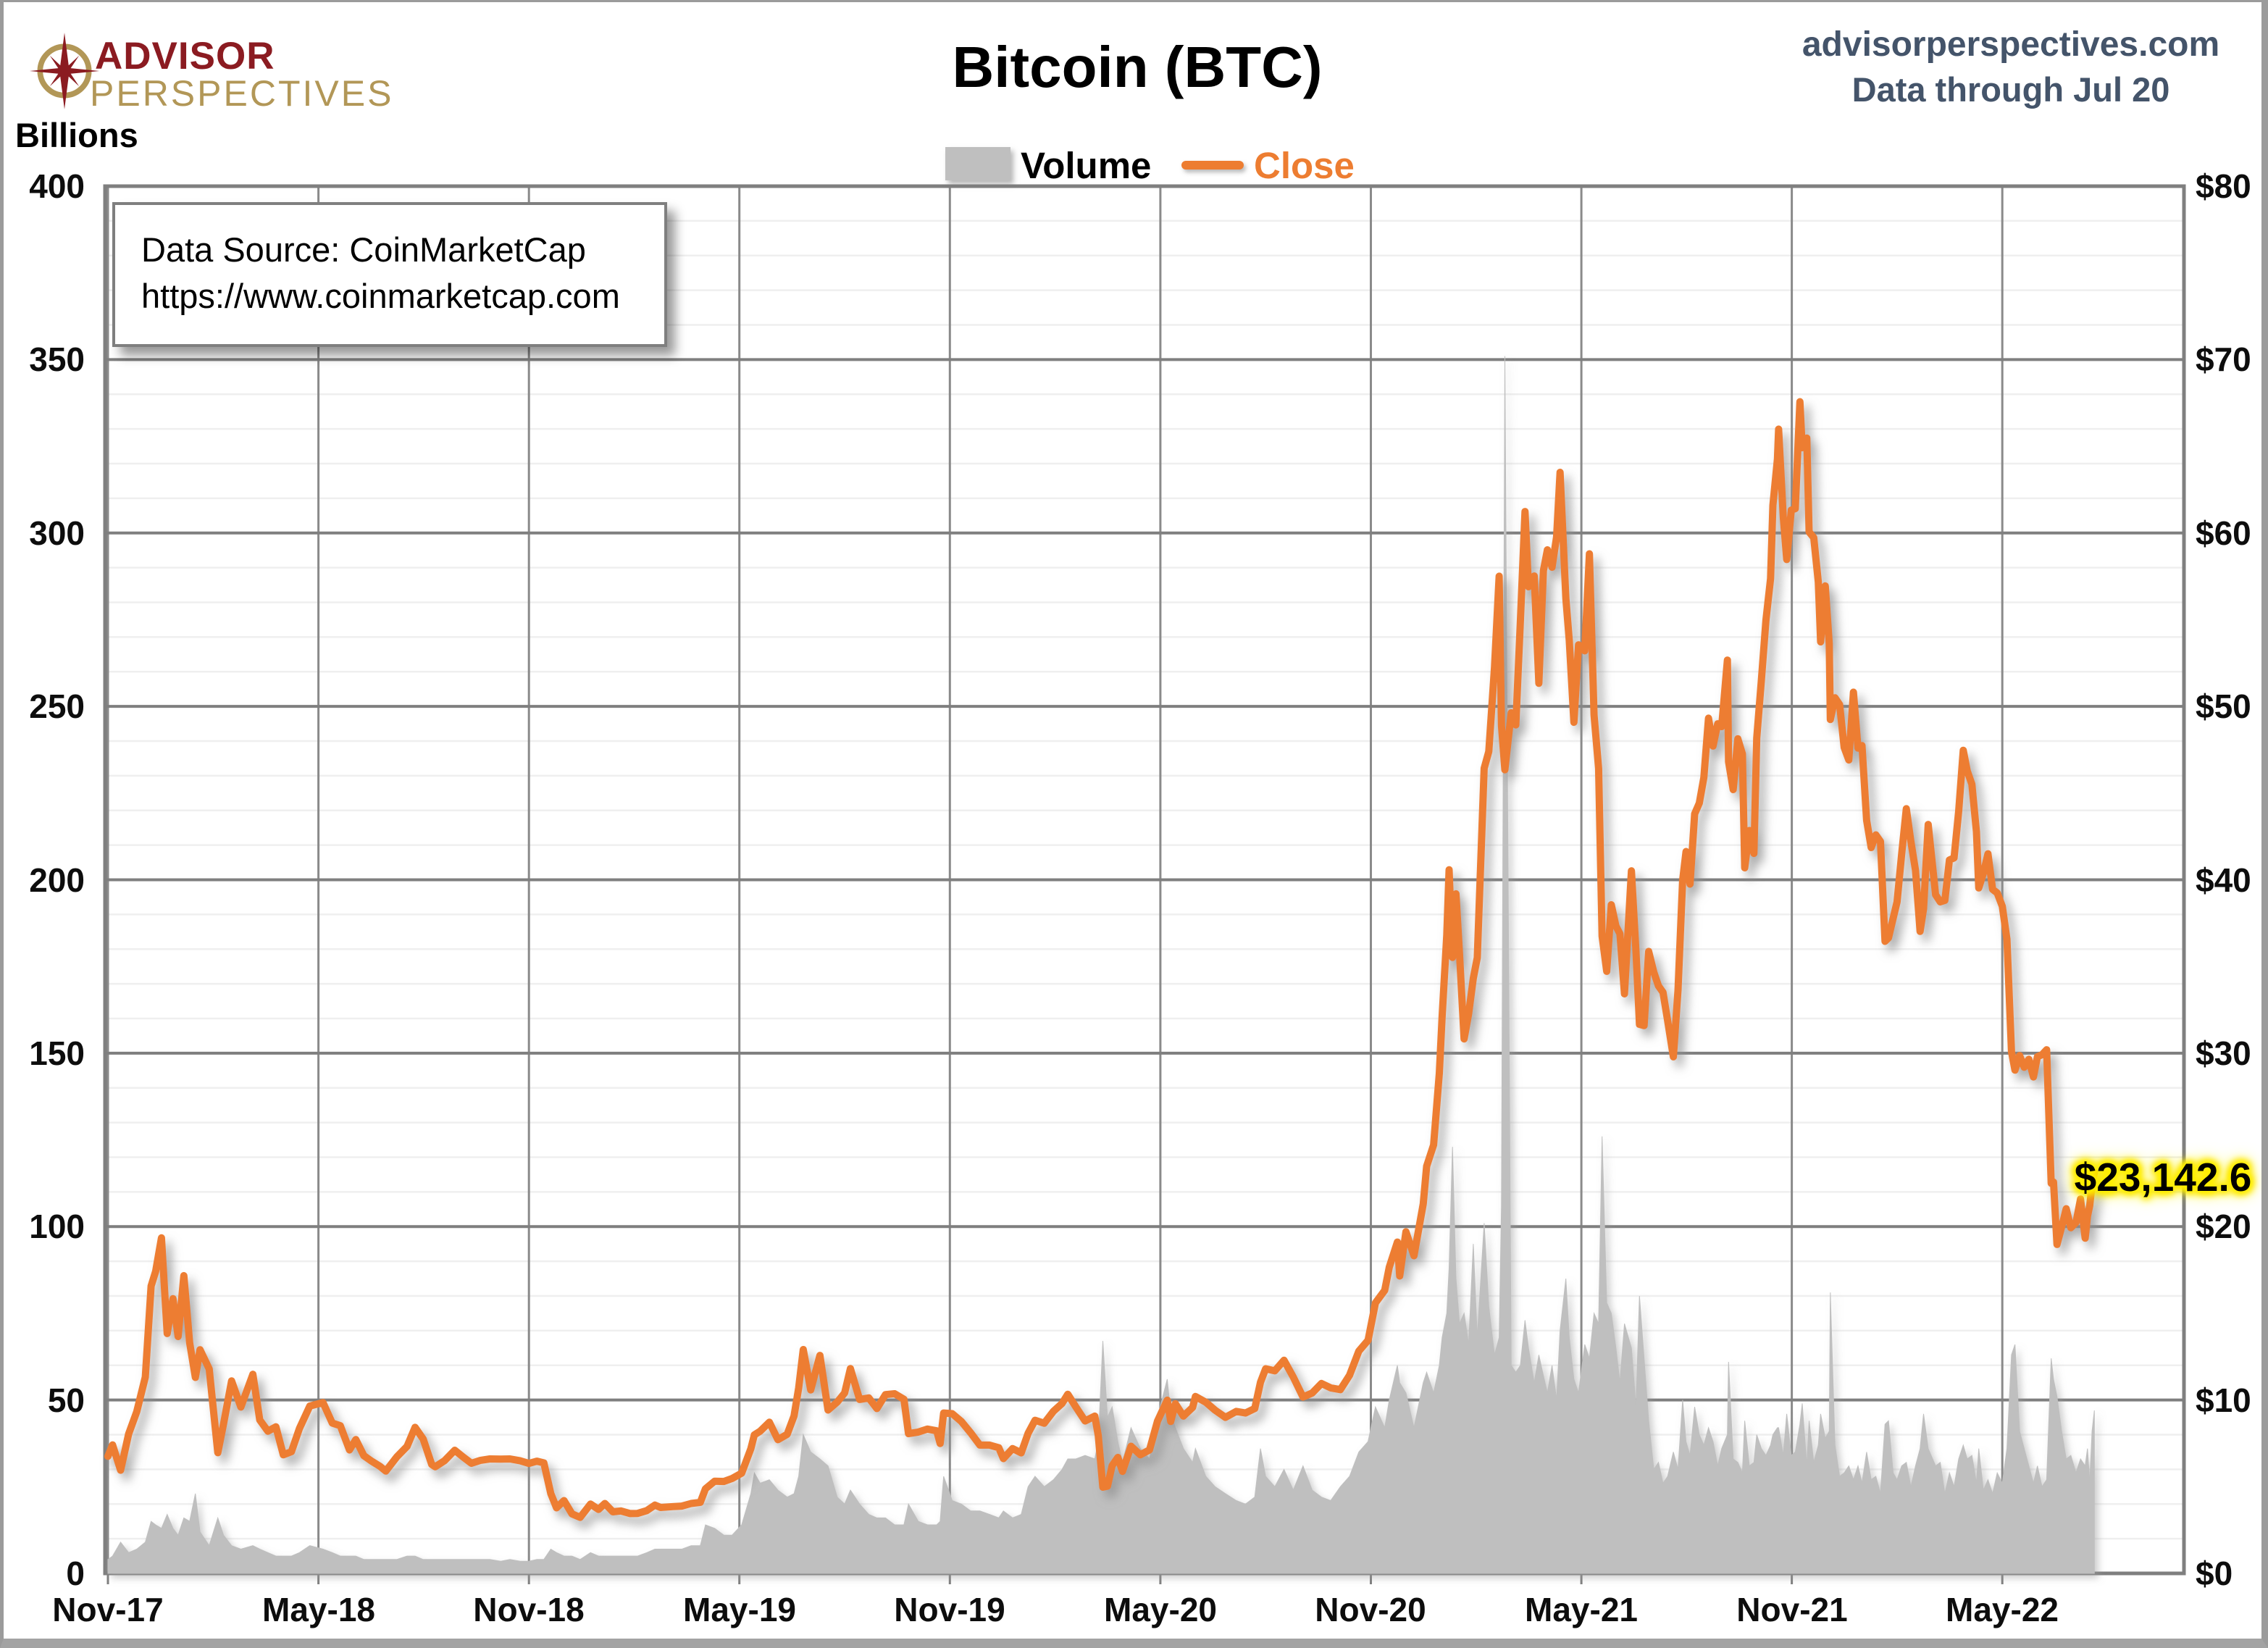 The height and width of the screenshot is (1648, 2268). Describe the element at coordinates (2163, 1177) in the screenshot. I see `last-price-annotation: $23,142.6` at that location.